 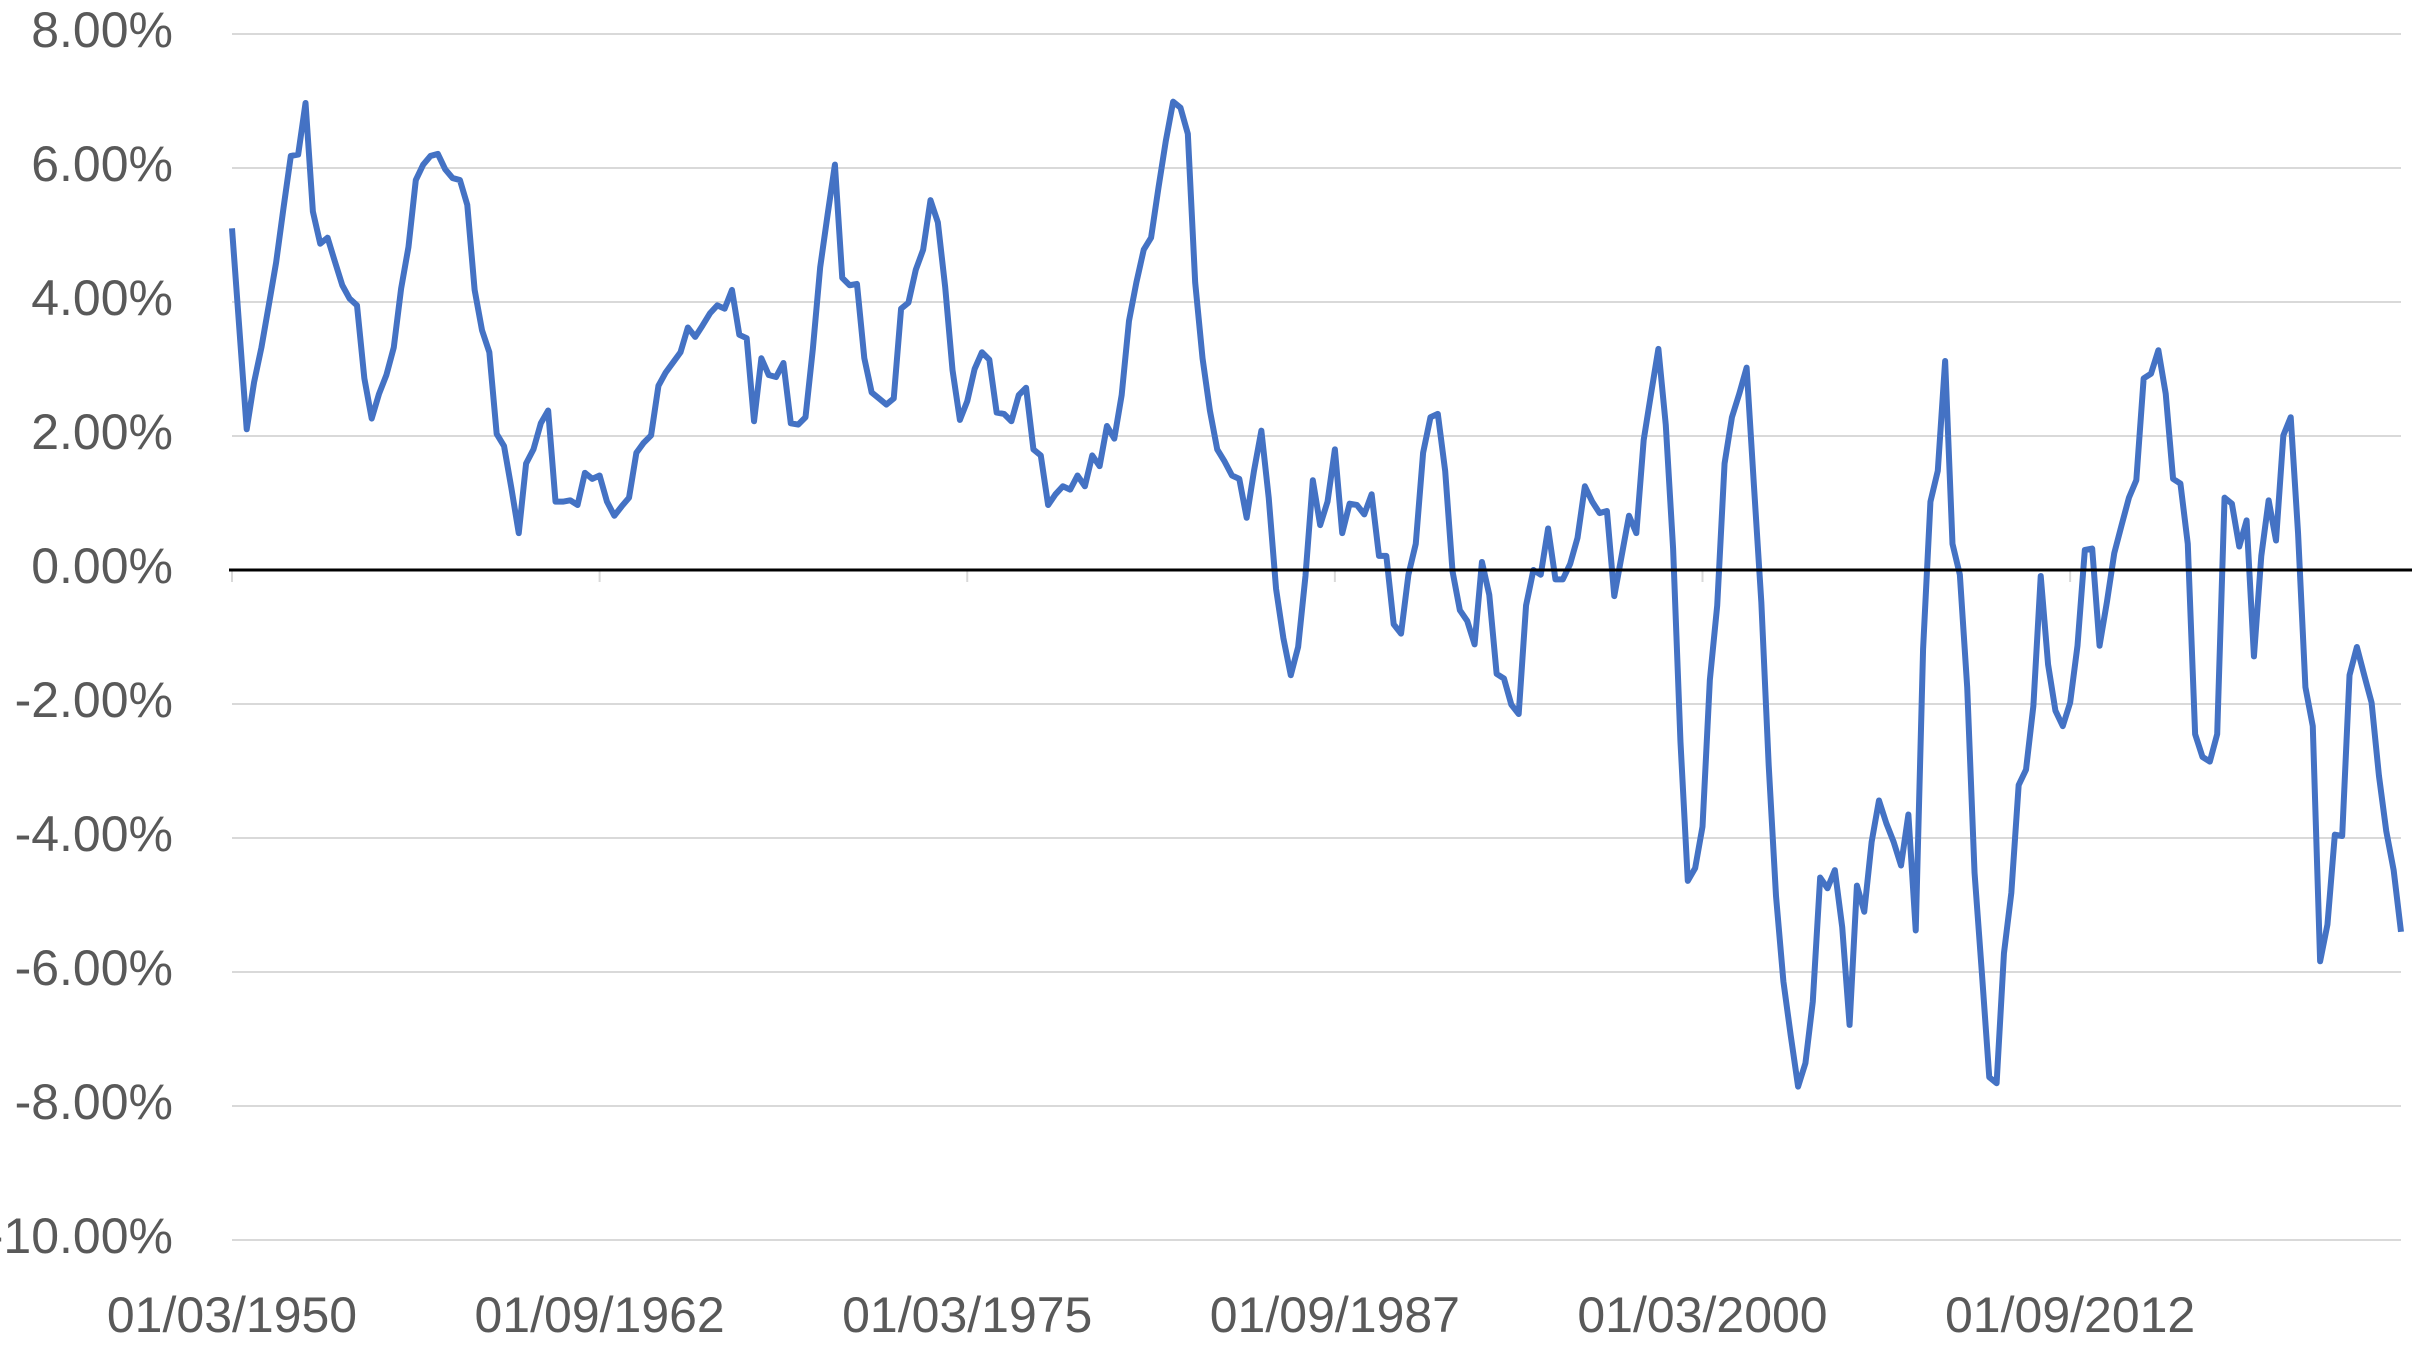 What do you see at coordinates (94, 700) in the screenshot?
I see `y-tick-label: -2.00%` at bounding box center [94, 700].